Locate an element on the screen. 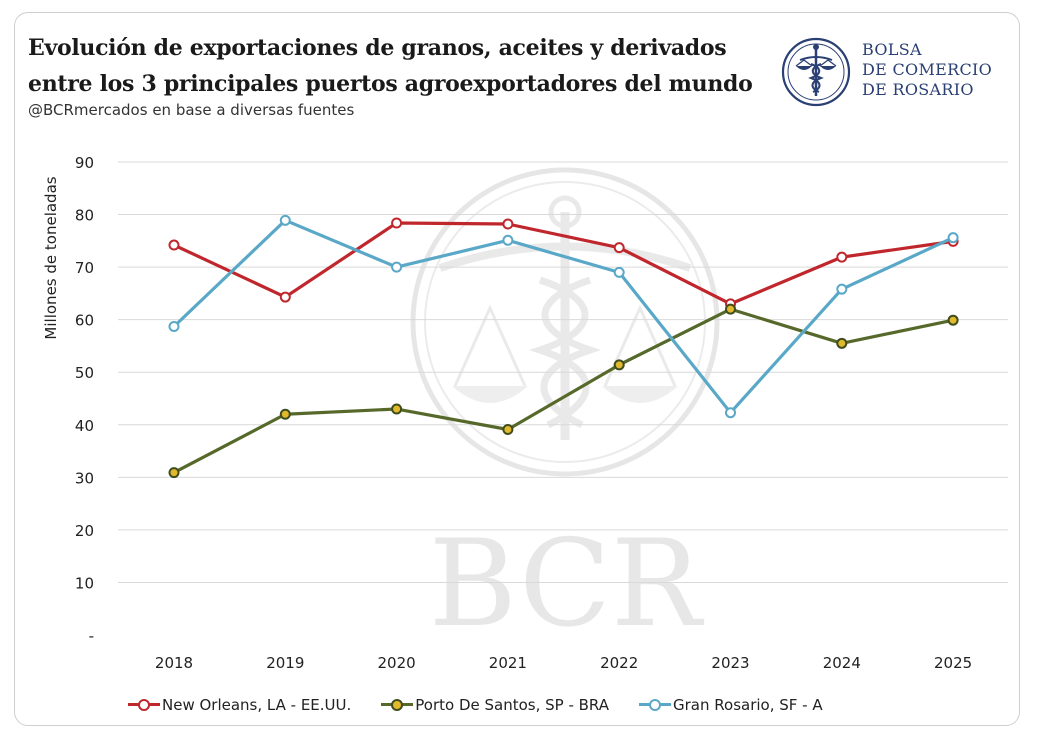 The width and height of the screenshot is (1039, 738). x-tick-label: 2023 is located at coordinates (730, 663).